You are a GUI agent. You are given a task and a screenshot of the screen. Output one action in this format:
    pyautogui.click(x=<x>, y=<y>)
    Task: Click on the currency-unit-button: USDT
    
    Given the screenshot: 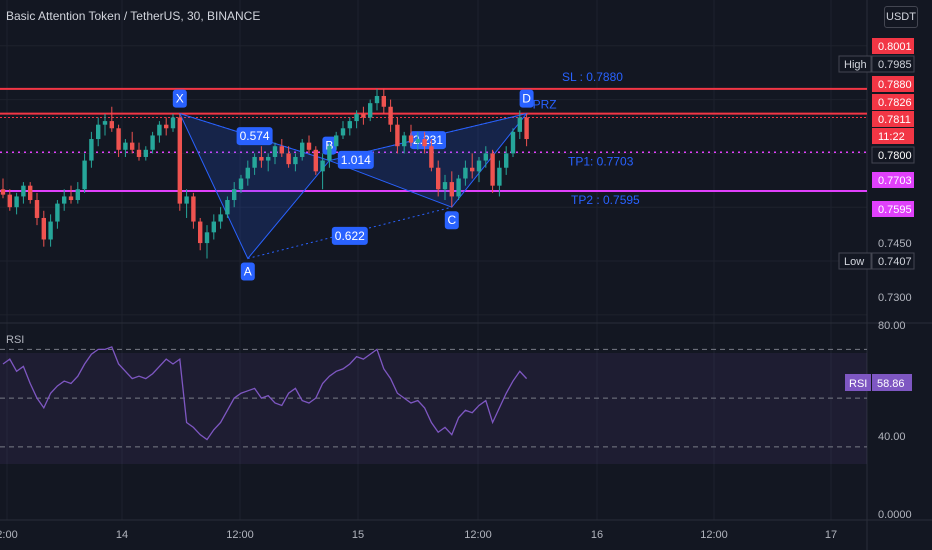 What is the action you would take?
    pyautogui.click(x=901, y=17)
    